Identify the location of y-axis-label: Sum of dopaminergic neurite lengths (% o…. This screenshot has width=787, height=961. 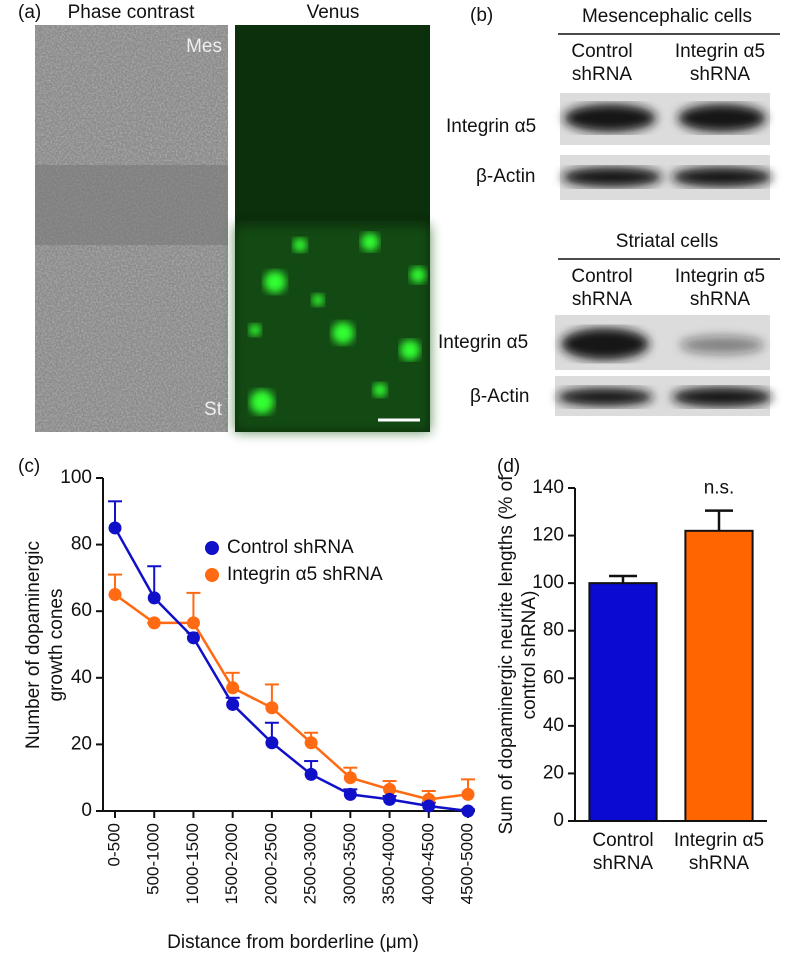
(518, 655).